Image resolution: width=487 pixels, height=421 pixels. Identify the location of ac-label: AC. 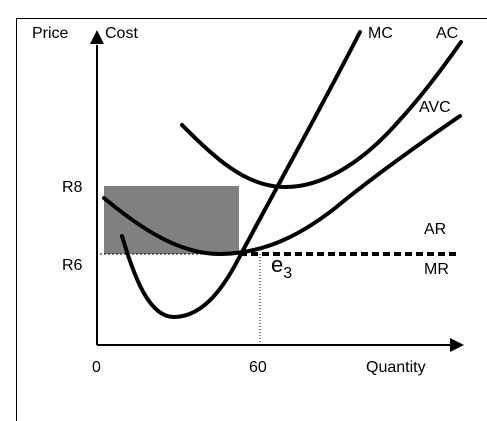
(447, 33).